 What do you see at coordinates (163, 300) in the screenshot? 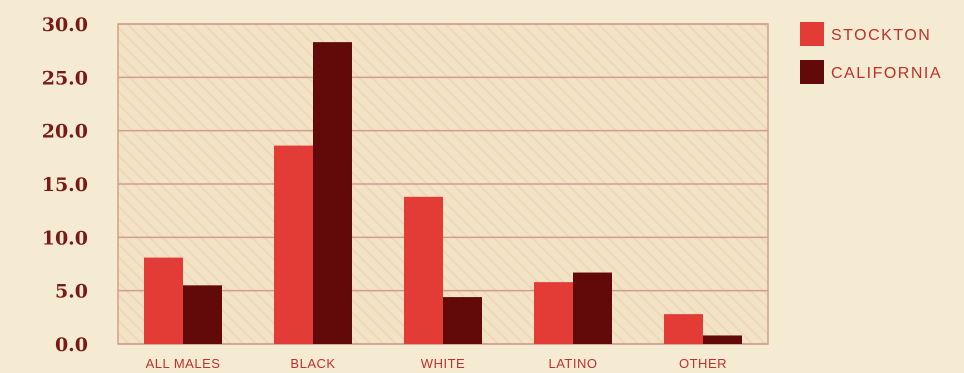
I see `bar-stockton-all-males` at bounding box center [163, 300].